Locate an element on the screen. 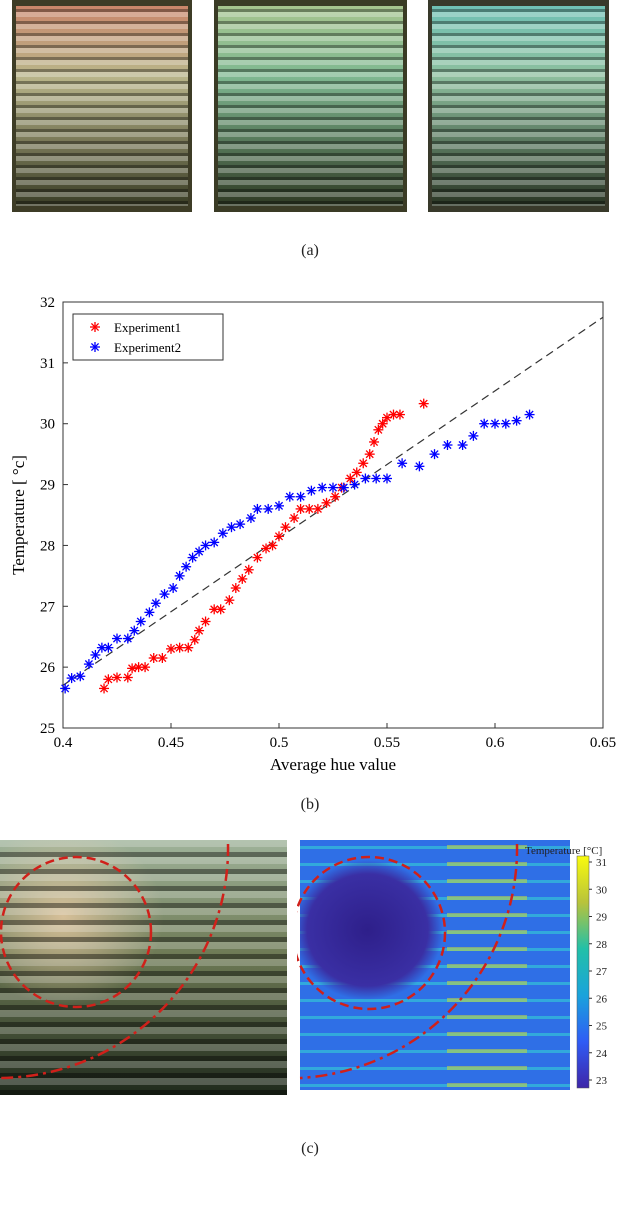 The width and height of the screenshot is (621, 1216). outer-arc is located at coordinates (115, 961).